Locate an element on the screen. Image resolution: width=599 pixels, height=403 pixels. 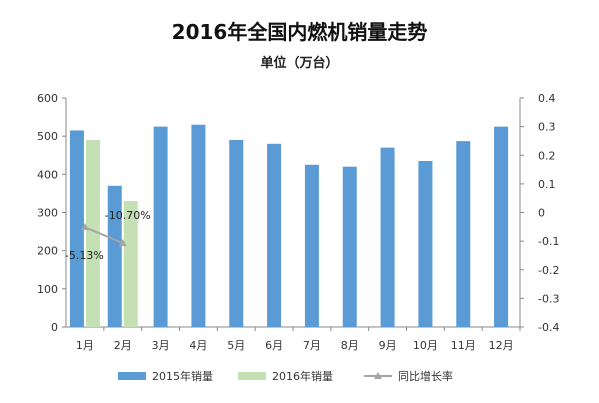
x-tick-label: 2月 is located at coordinates (123, 345).